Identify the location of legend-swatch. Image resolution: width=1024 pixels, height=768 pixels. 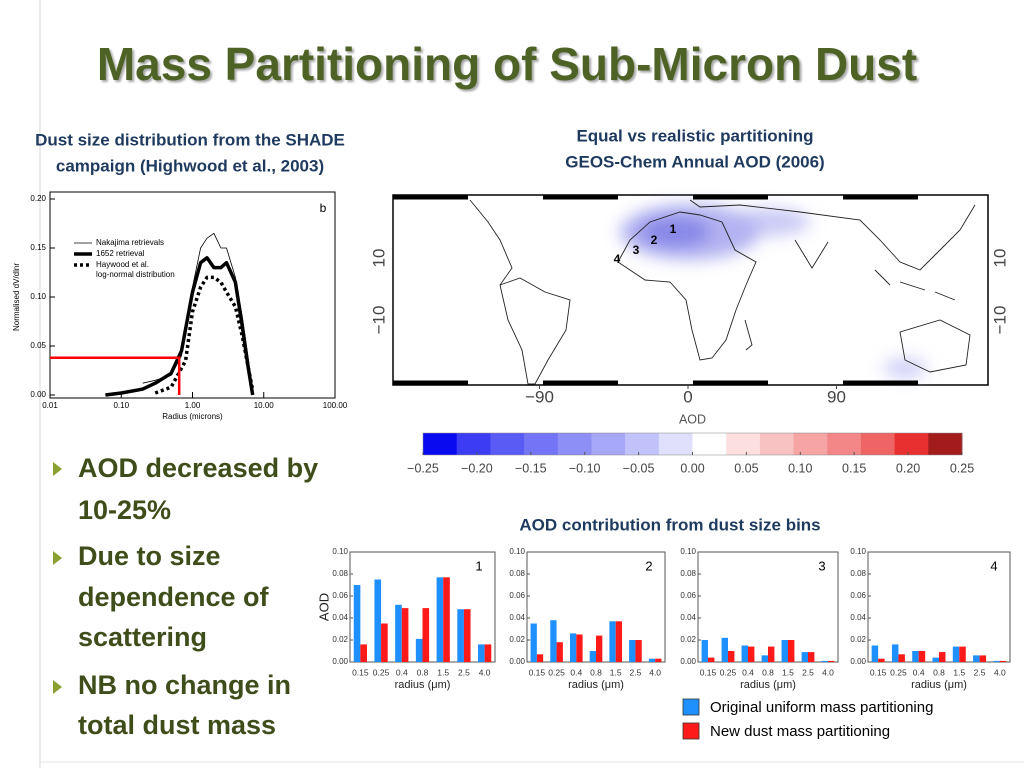
(691, 731).